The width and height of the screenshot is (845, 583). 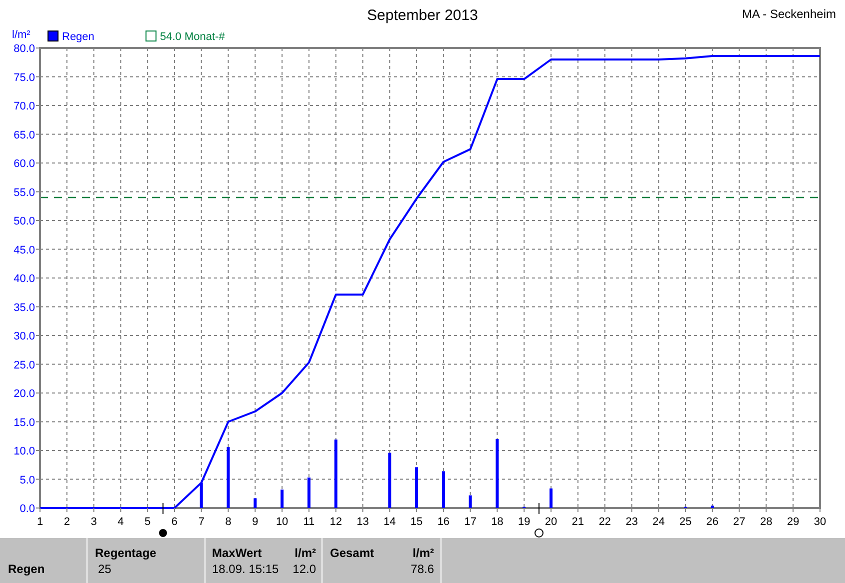 I want to click on y-tick-label: 15.0, so click(x=24, y=422).